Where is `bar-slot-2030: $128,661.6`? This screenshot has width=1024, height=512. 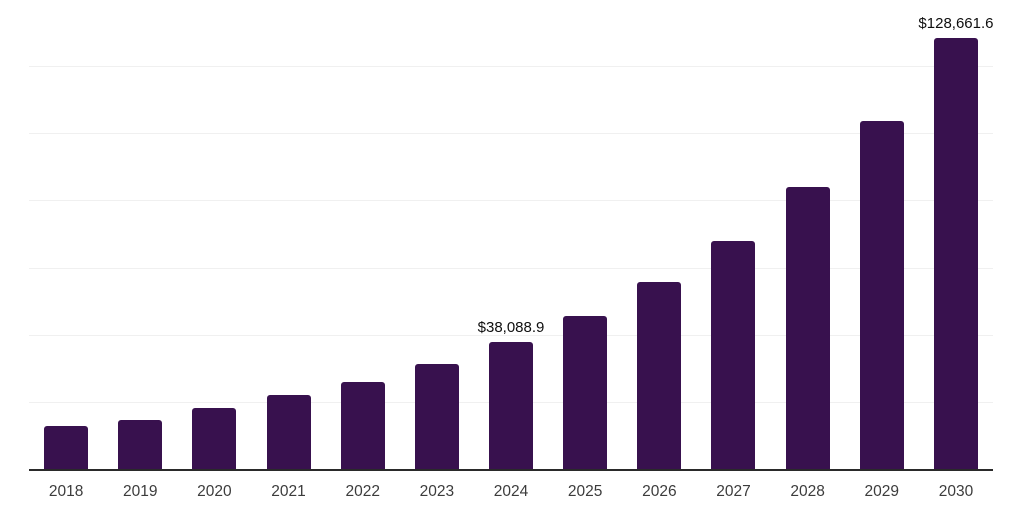 bar-slot-2030: $128,661.6 is located at coordinates (956, 235).